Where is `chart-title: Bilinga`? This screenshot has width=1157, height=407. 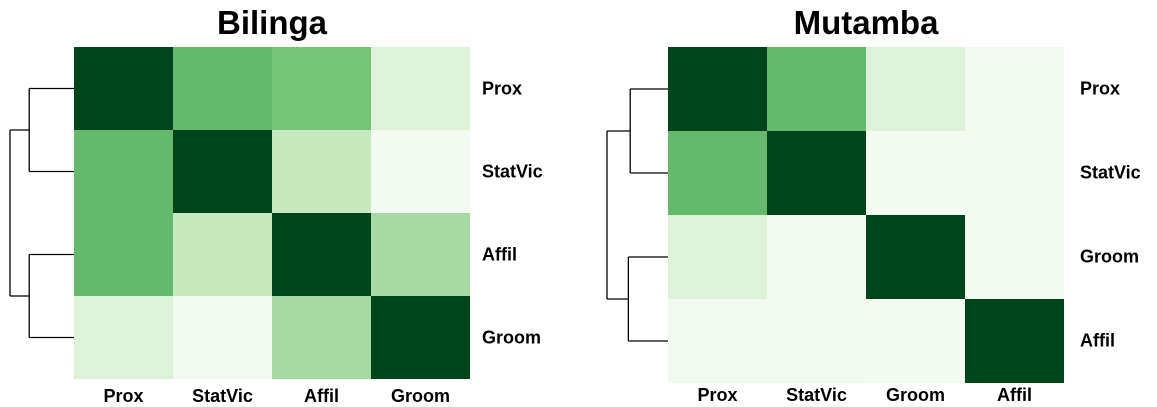
chart-title: Bilinga is located at coordinates (272, 22).